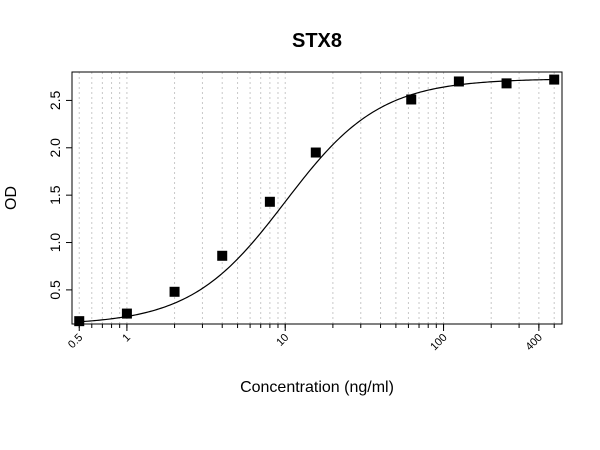 This screenshot has width=600, height=450. Describe the element at coordinates (126, 338) in the screenshot. I see `x-tick-label: 1` at that location.